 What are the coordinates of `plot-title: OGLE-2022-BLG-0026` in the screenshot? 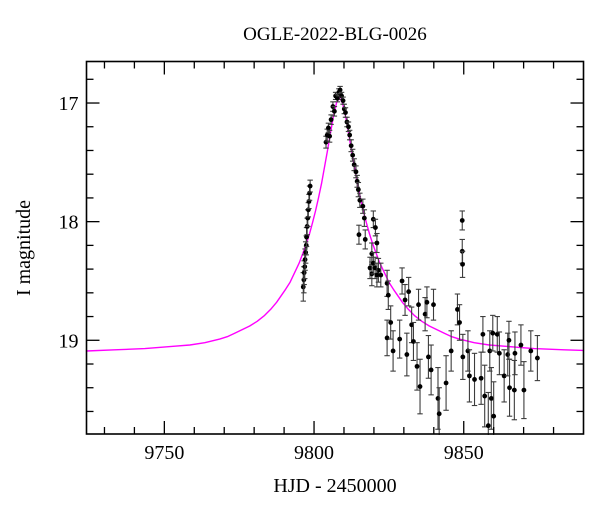 It's located at (335, 34).